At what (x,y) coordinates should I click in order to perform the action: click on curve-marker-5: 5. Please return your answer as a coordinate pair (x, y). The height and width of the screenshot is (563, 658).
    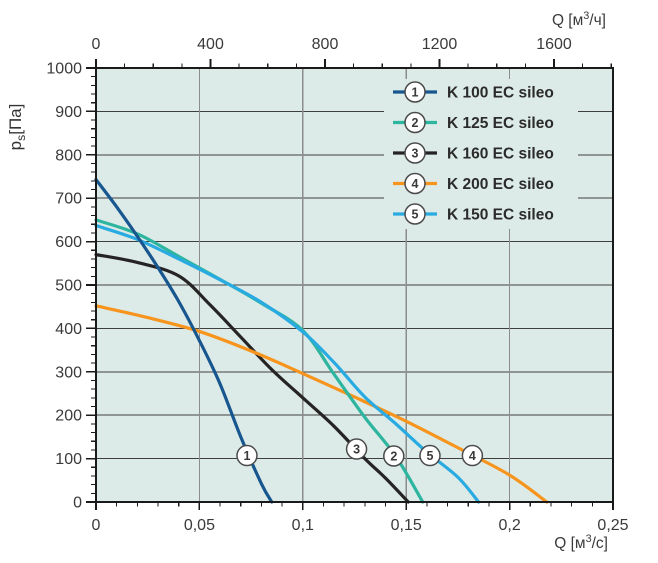
    Looking at the image, I should click on (430, 455).